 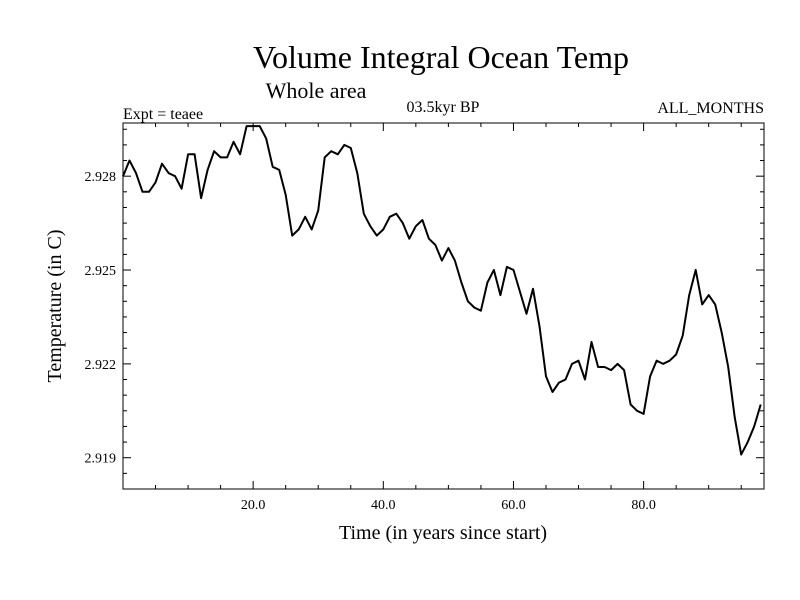 I want to click on y-tick-labels: 2.919 2.922 2.925 2.928, so click(x=101, y=318).